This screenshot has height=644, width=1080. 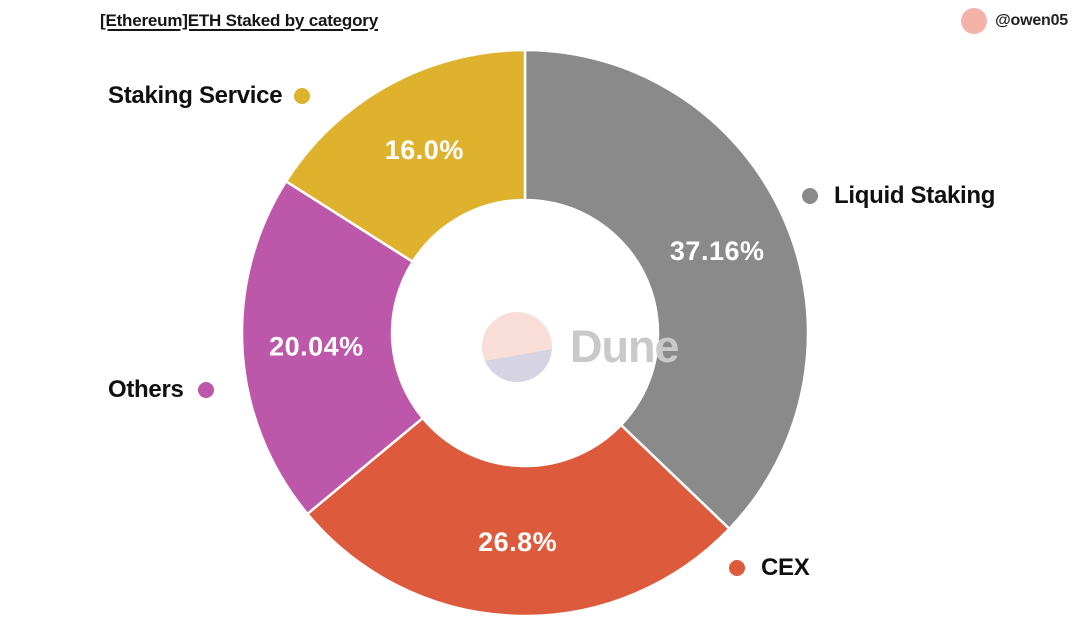 I want to click on chart-title: [Ethereum]ETH Staked by category, so click(x=239, y=20).